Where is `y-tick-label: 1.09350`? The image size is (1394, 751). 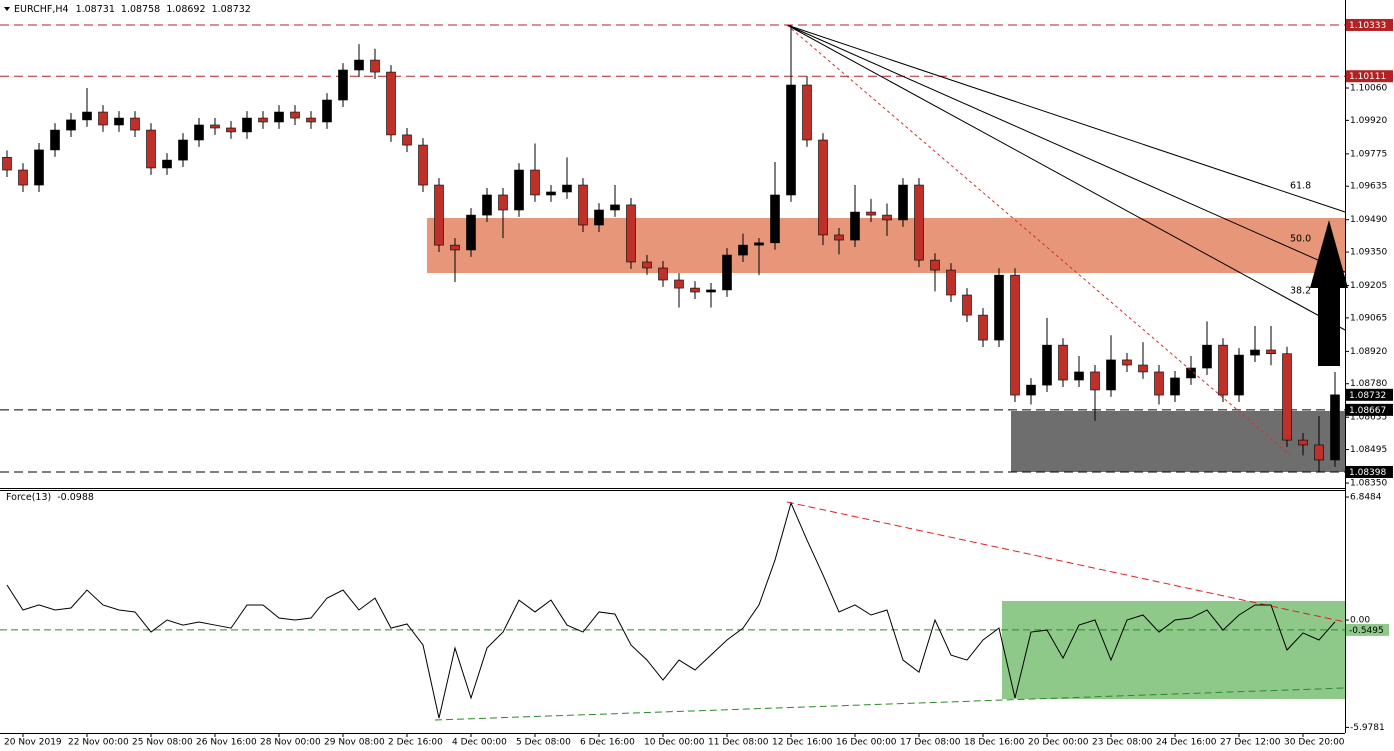
y-tick-label: 1.09350 is located at coordinates (1368, 253).